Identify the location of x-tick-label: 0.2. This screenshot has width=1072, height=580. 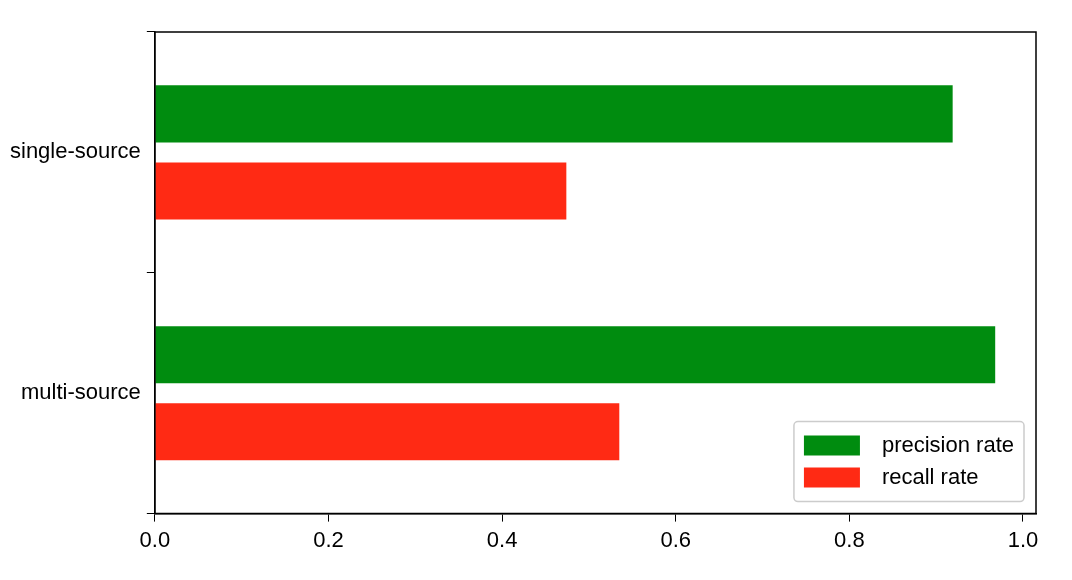
(328, 539).